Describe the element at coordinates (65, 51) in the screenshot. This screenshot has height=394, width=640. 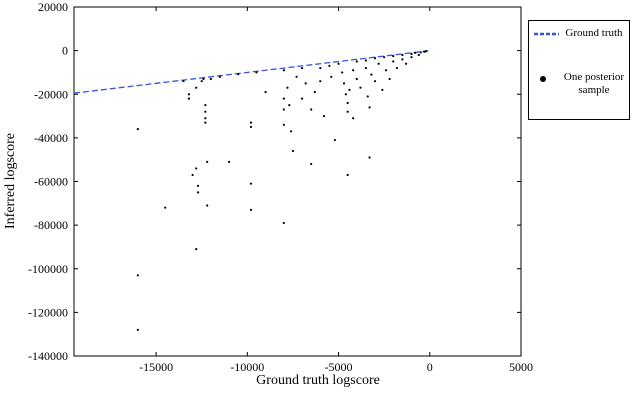
I see `y-tick-label: 0` at that location.